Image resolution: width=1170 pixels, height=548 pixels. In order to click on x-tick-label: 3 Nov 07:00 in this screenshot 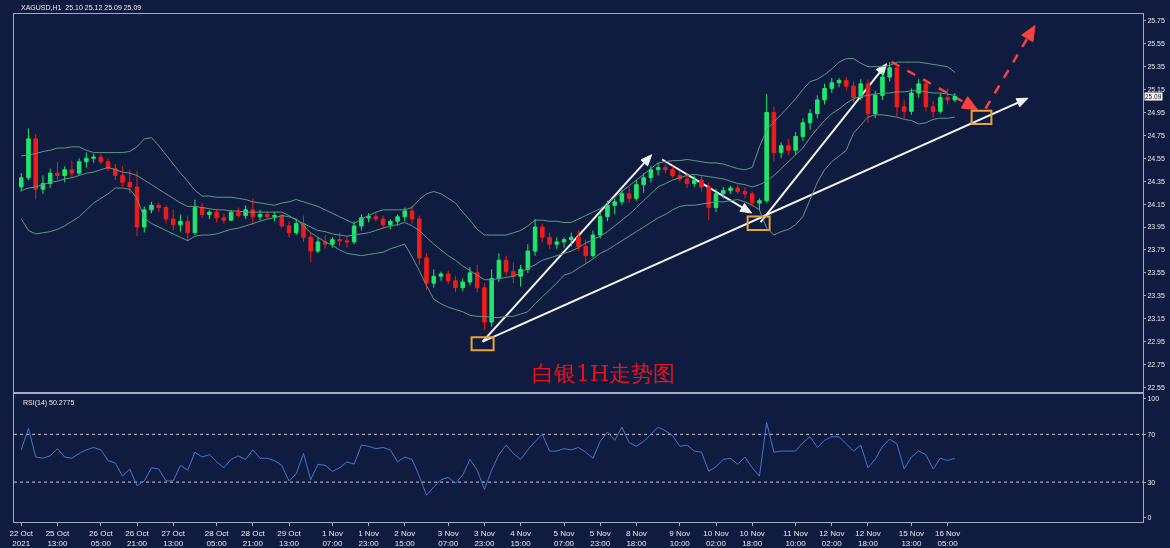, I will do `click(448, 538)`.